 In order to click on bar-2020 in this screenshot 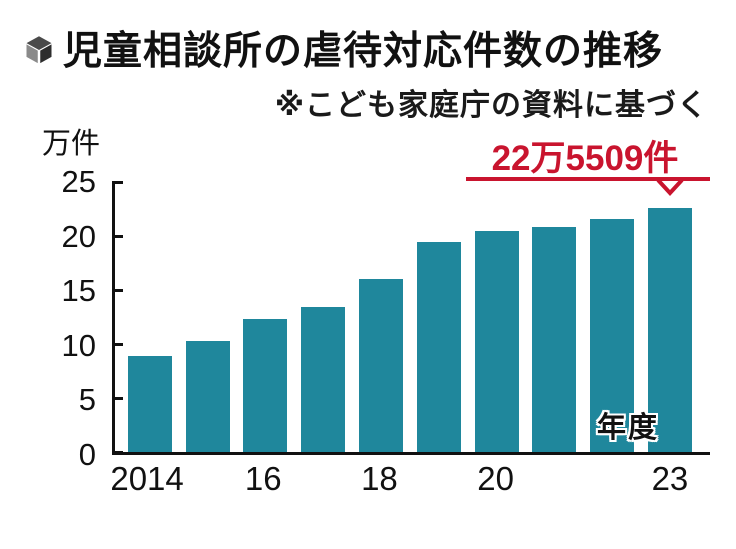, I will do `click(496, 341)`.